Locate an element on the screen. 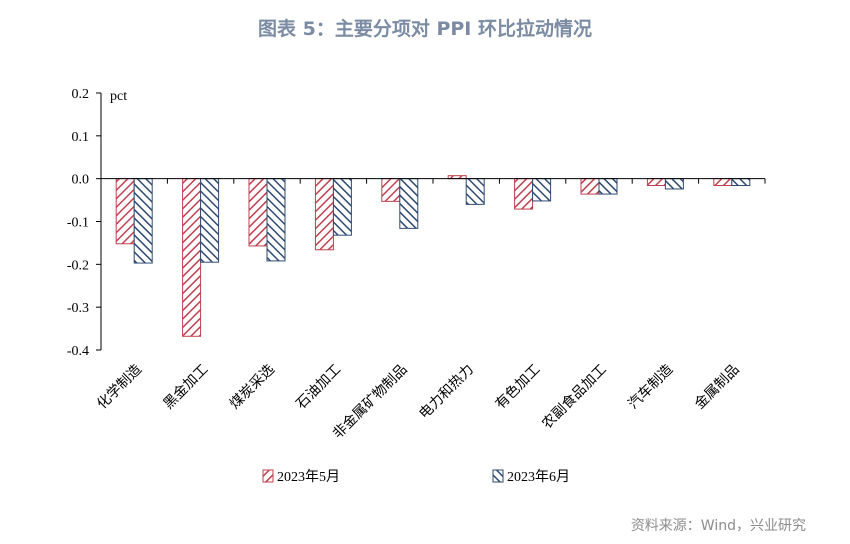 This screenshot has height=544, width=850. x-category-label: 黑金加工 is located at coordinates (186, 387).